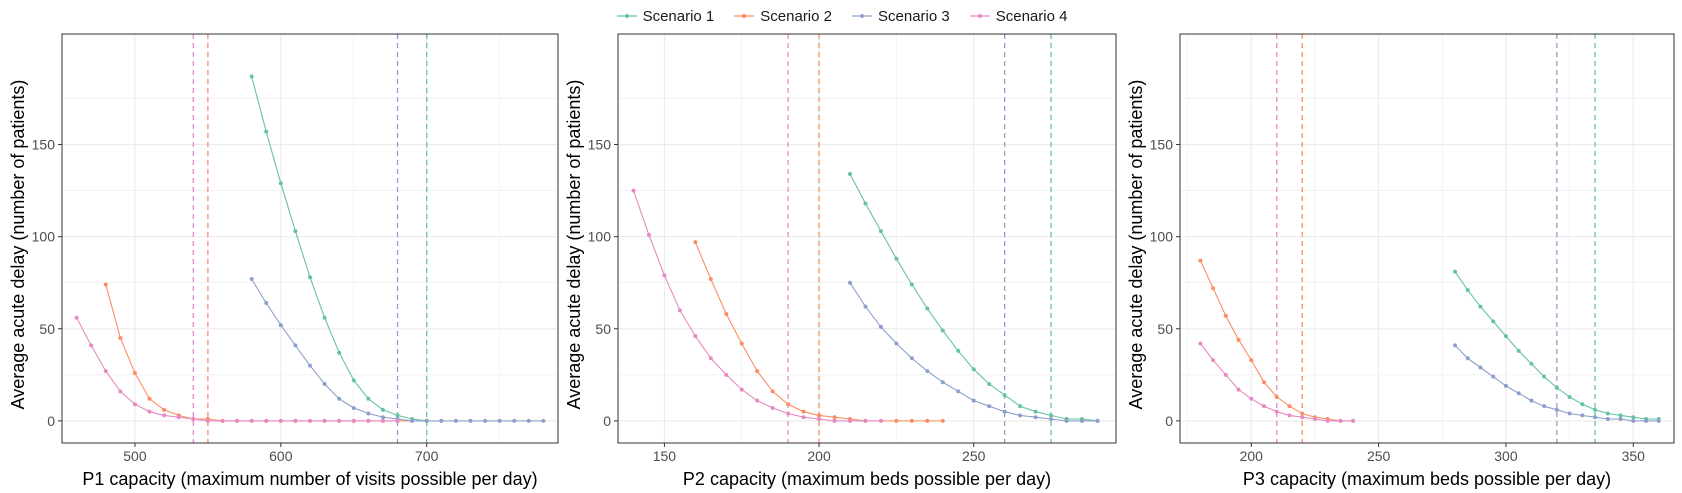  I want to click on y-tick-label: 100, so click(1162, 237).